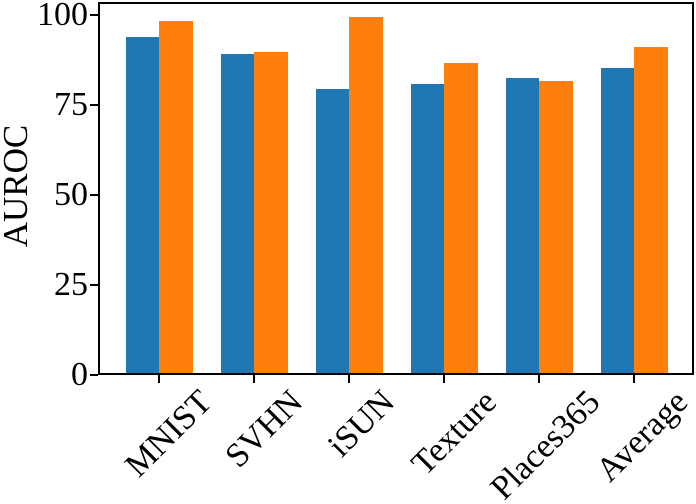 Image resolution: width=696 pixels, height=504 pixels. I want to click on y-tick-label: 100, so click(62, 16).